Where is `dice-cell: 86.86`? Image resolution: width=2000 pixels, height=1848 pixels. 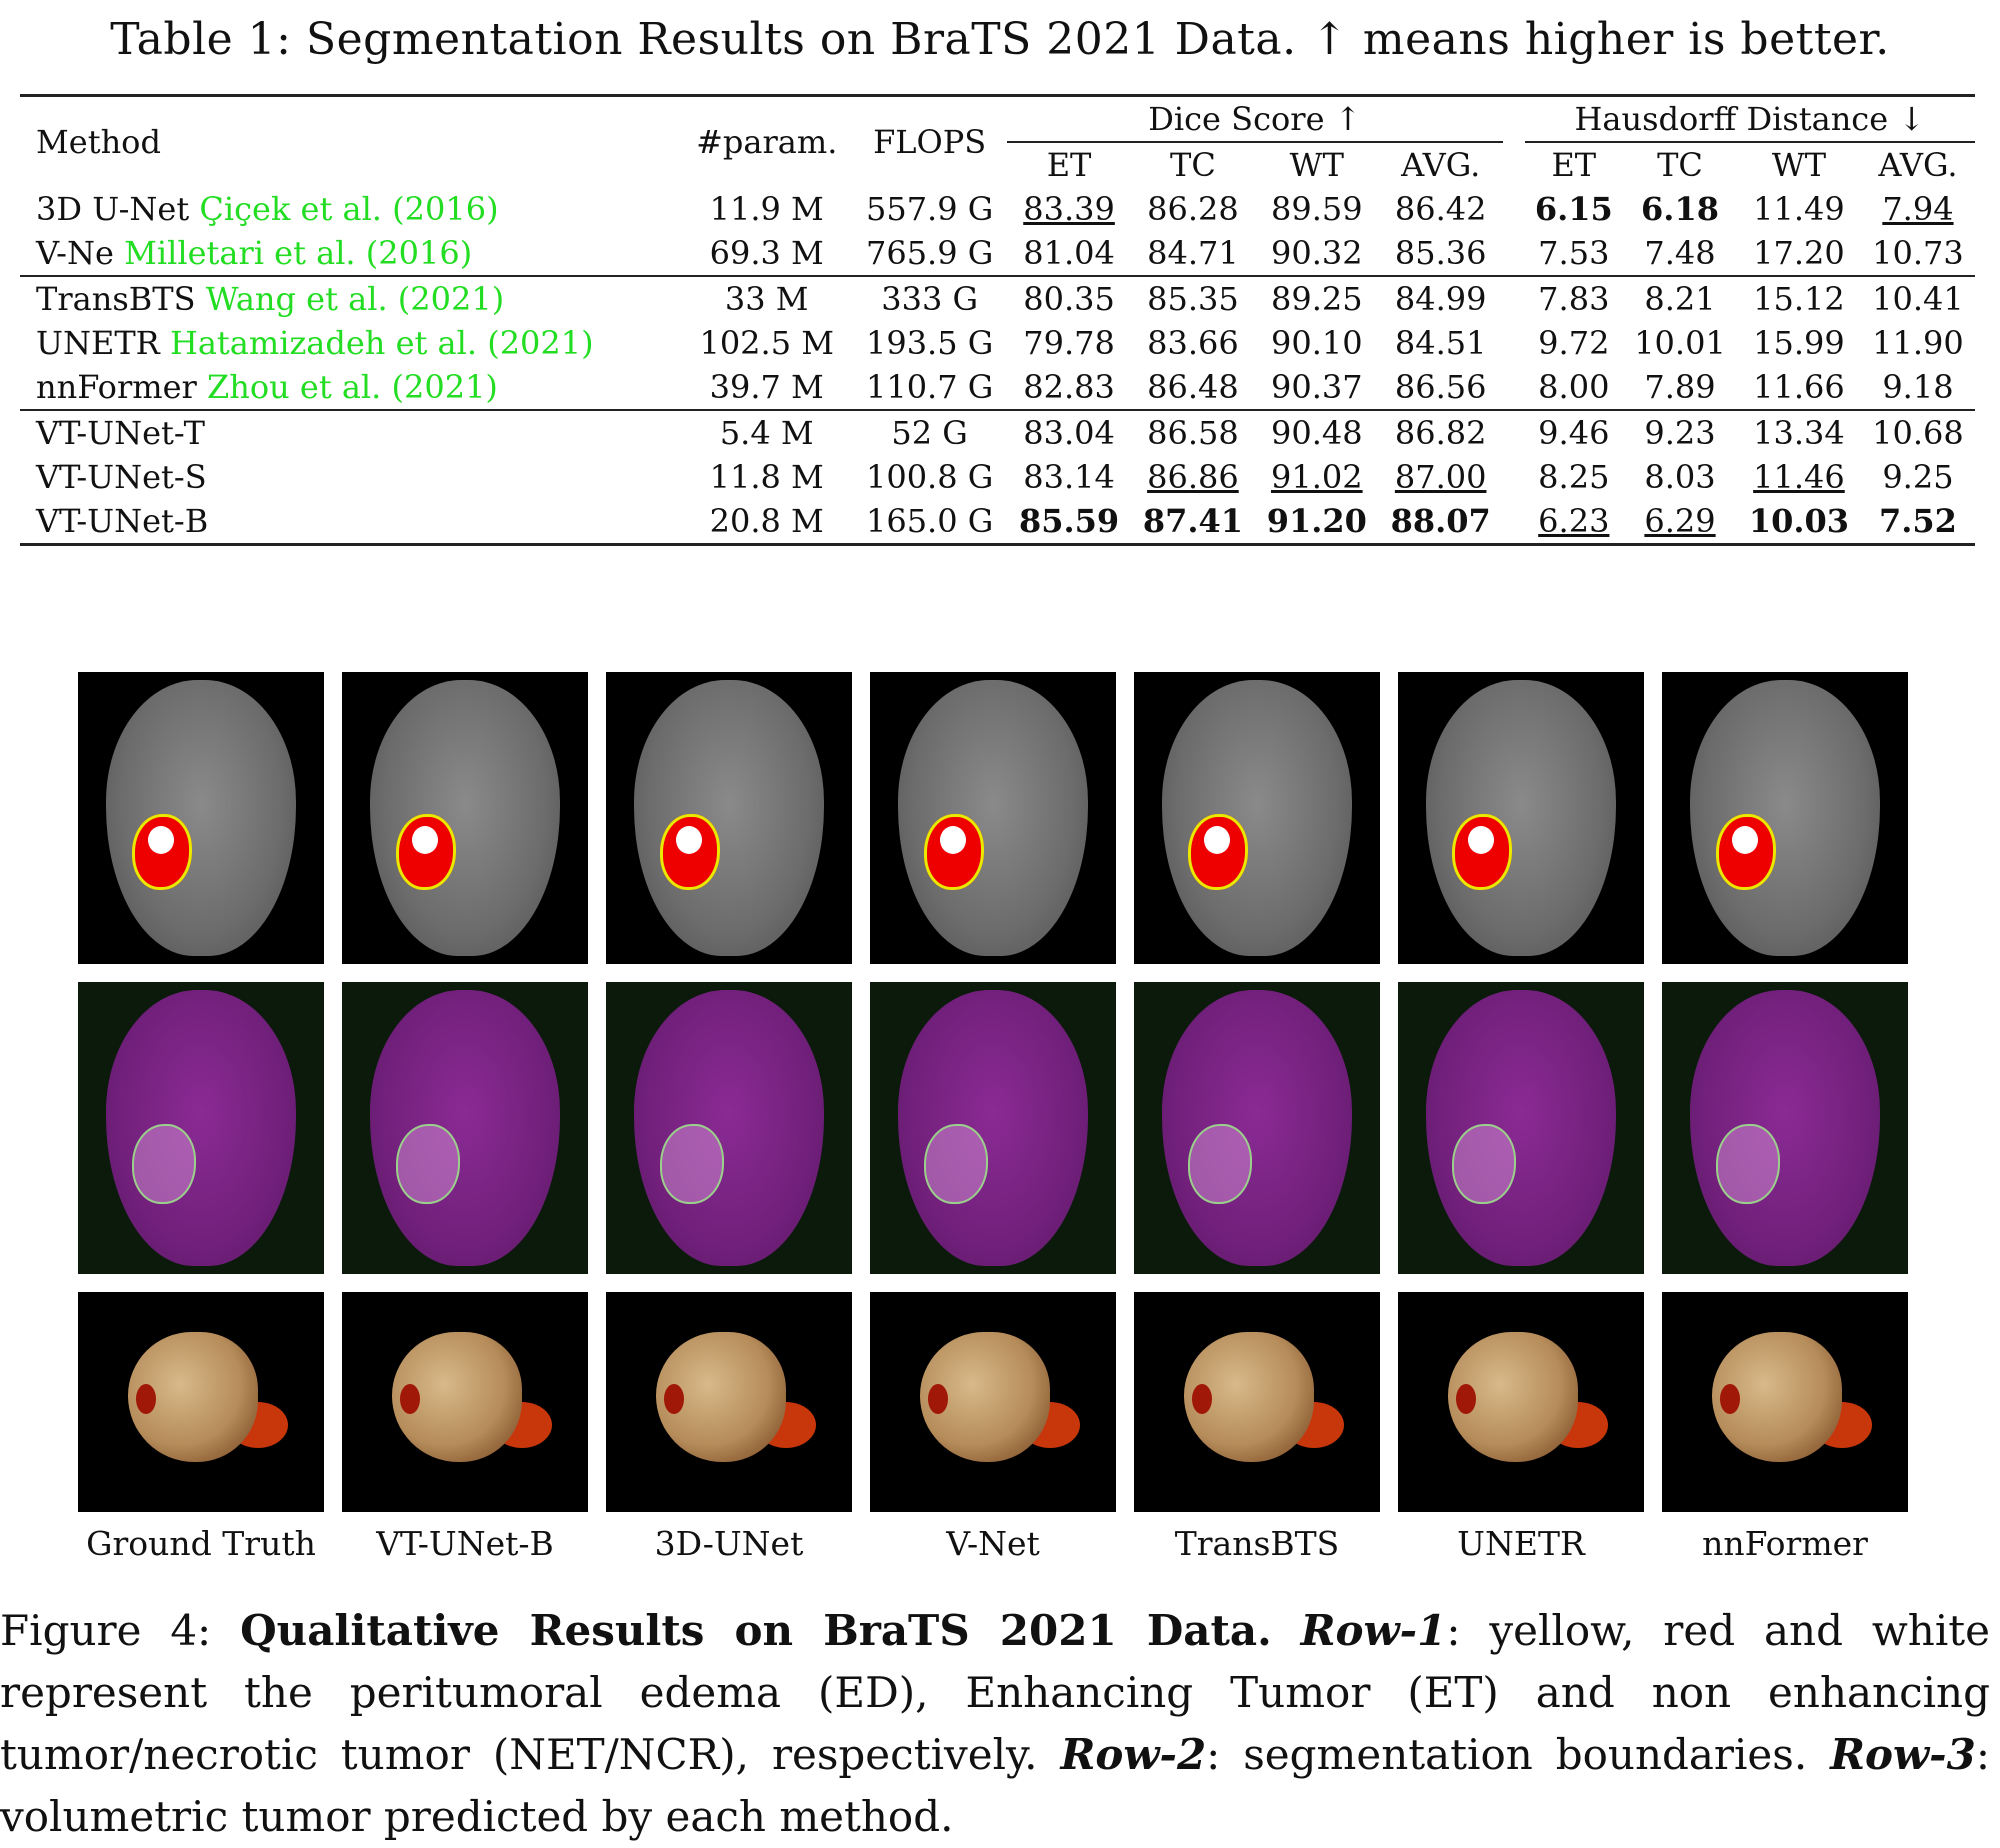
dice-cell: 86.86 is located at coordinates (1193, 477).